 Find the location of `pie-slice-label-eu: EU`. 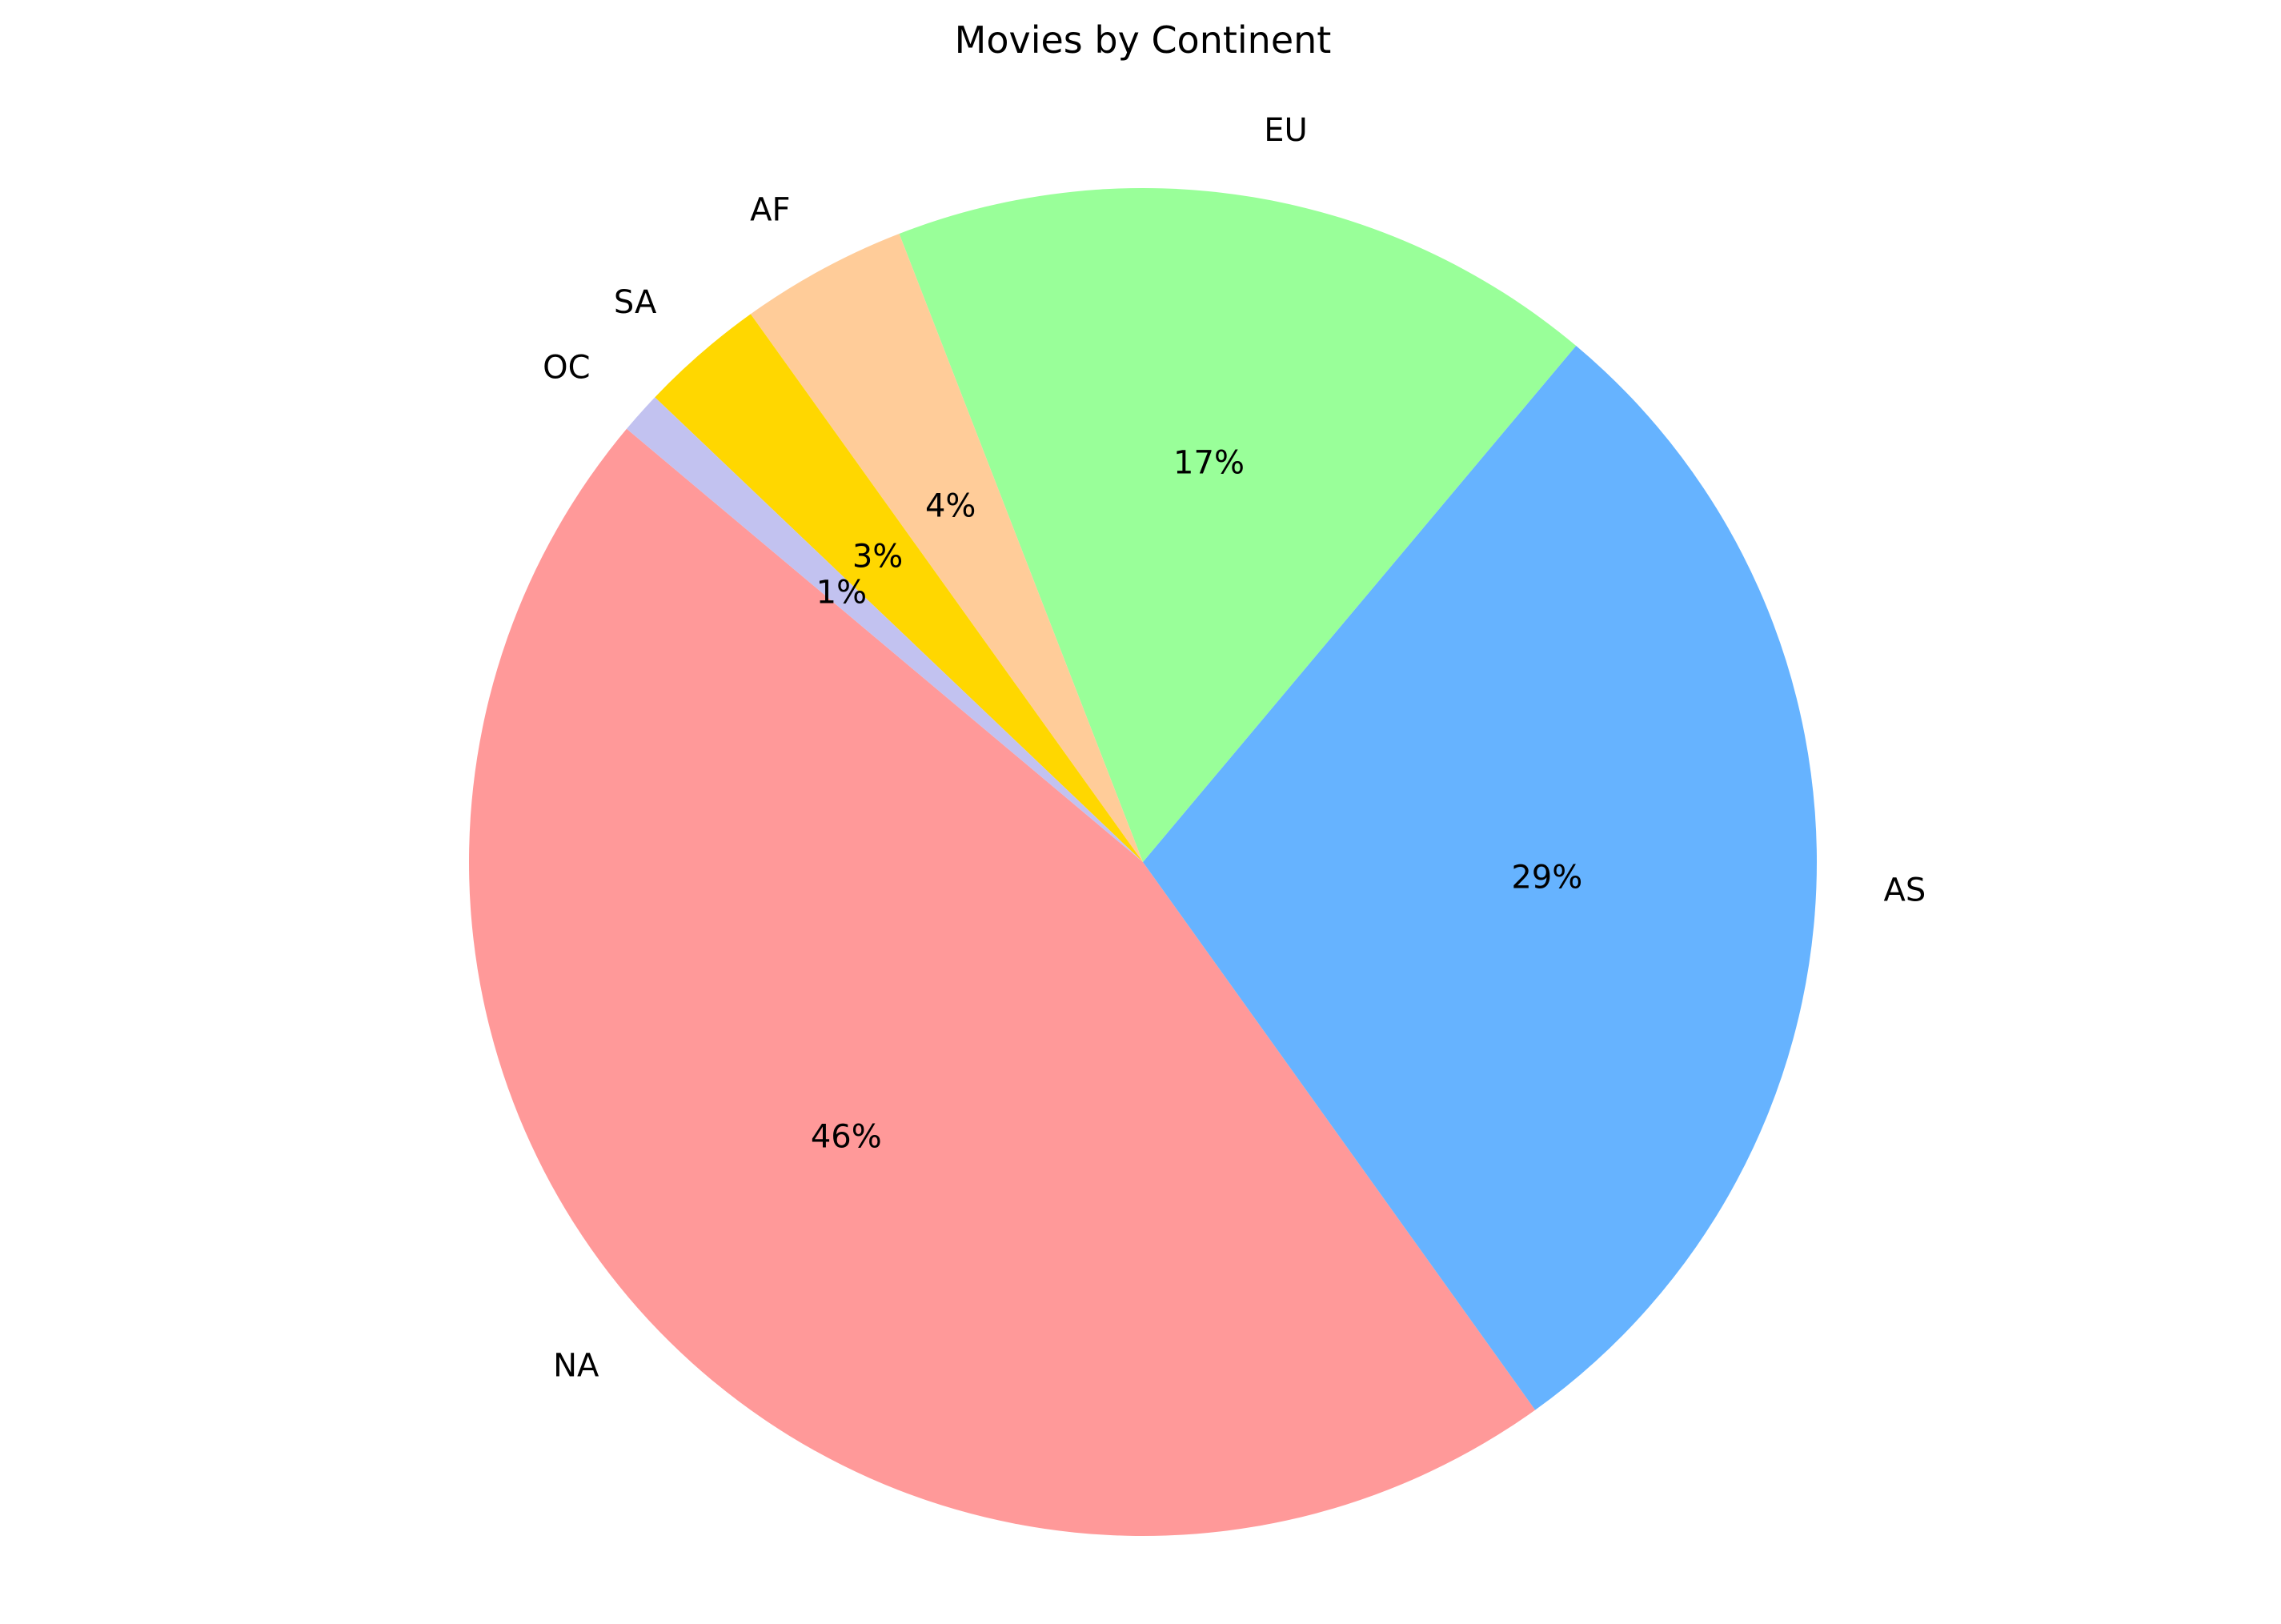

pie-slice-label-eu: EU is located at coordinates (1286, 130).